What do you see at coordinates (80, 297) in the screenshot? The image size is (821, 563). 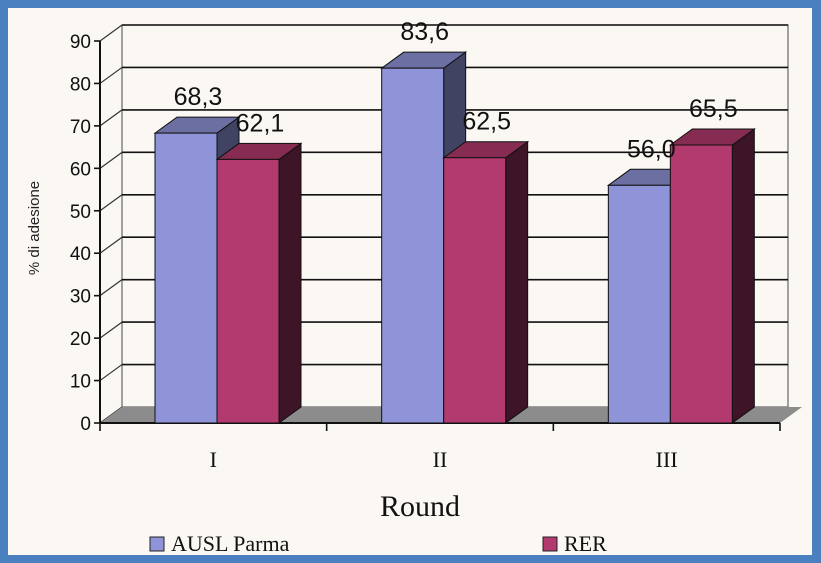 I see `y-tick-label: 30` at bounding box center [80, 297].